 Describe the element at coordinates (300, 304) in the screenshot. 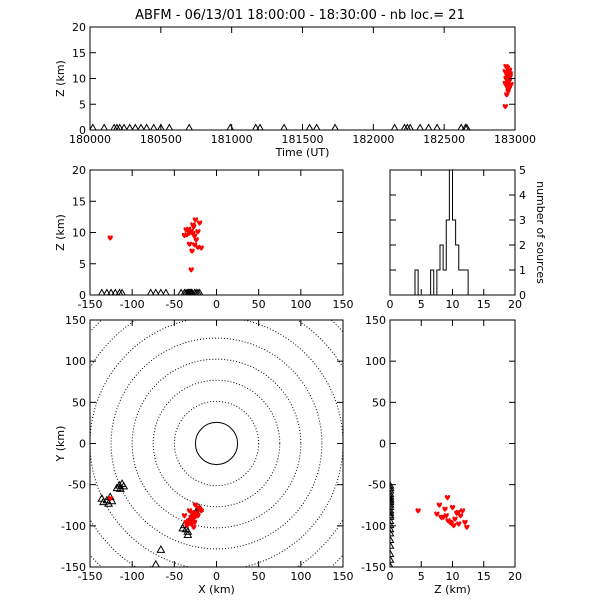

I see `x-tick-label: 100` at that location.